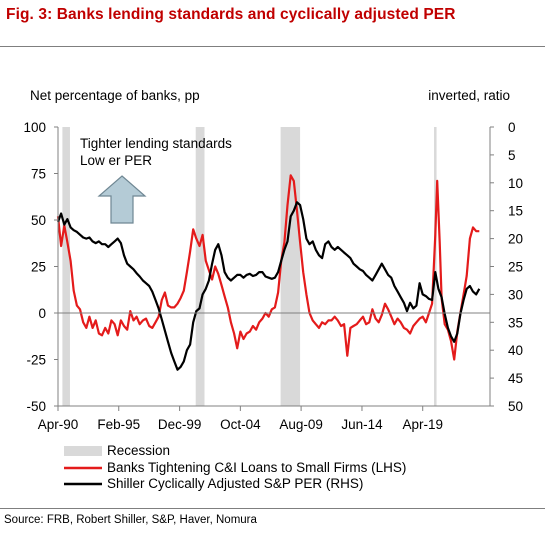 The width and height of the screenshot is (545, 538). Describe the element at coordinates (118, 424) in the screenshot. I see `x-tick-label: Feb-95` at that location.